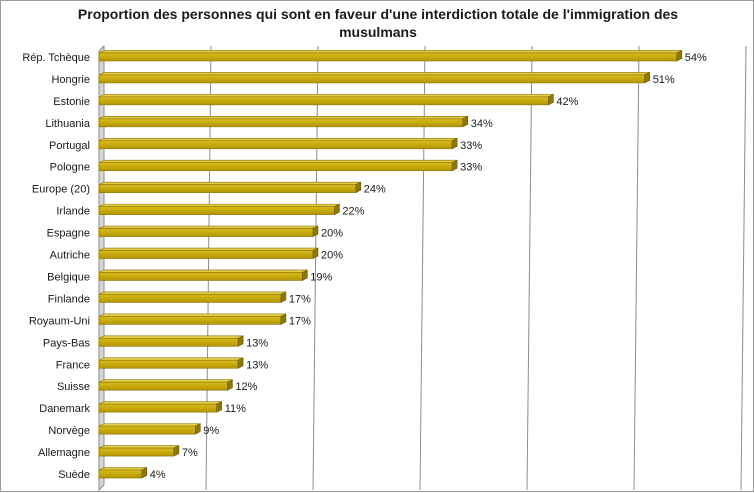  I want to click on category-label: Suède, so click(74, 475).